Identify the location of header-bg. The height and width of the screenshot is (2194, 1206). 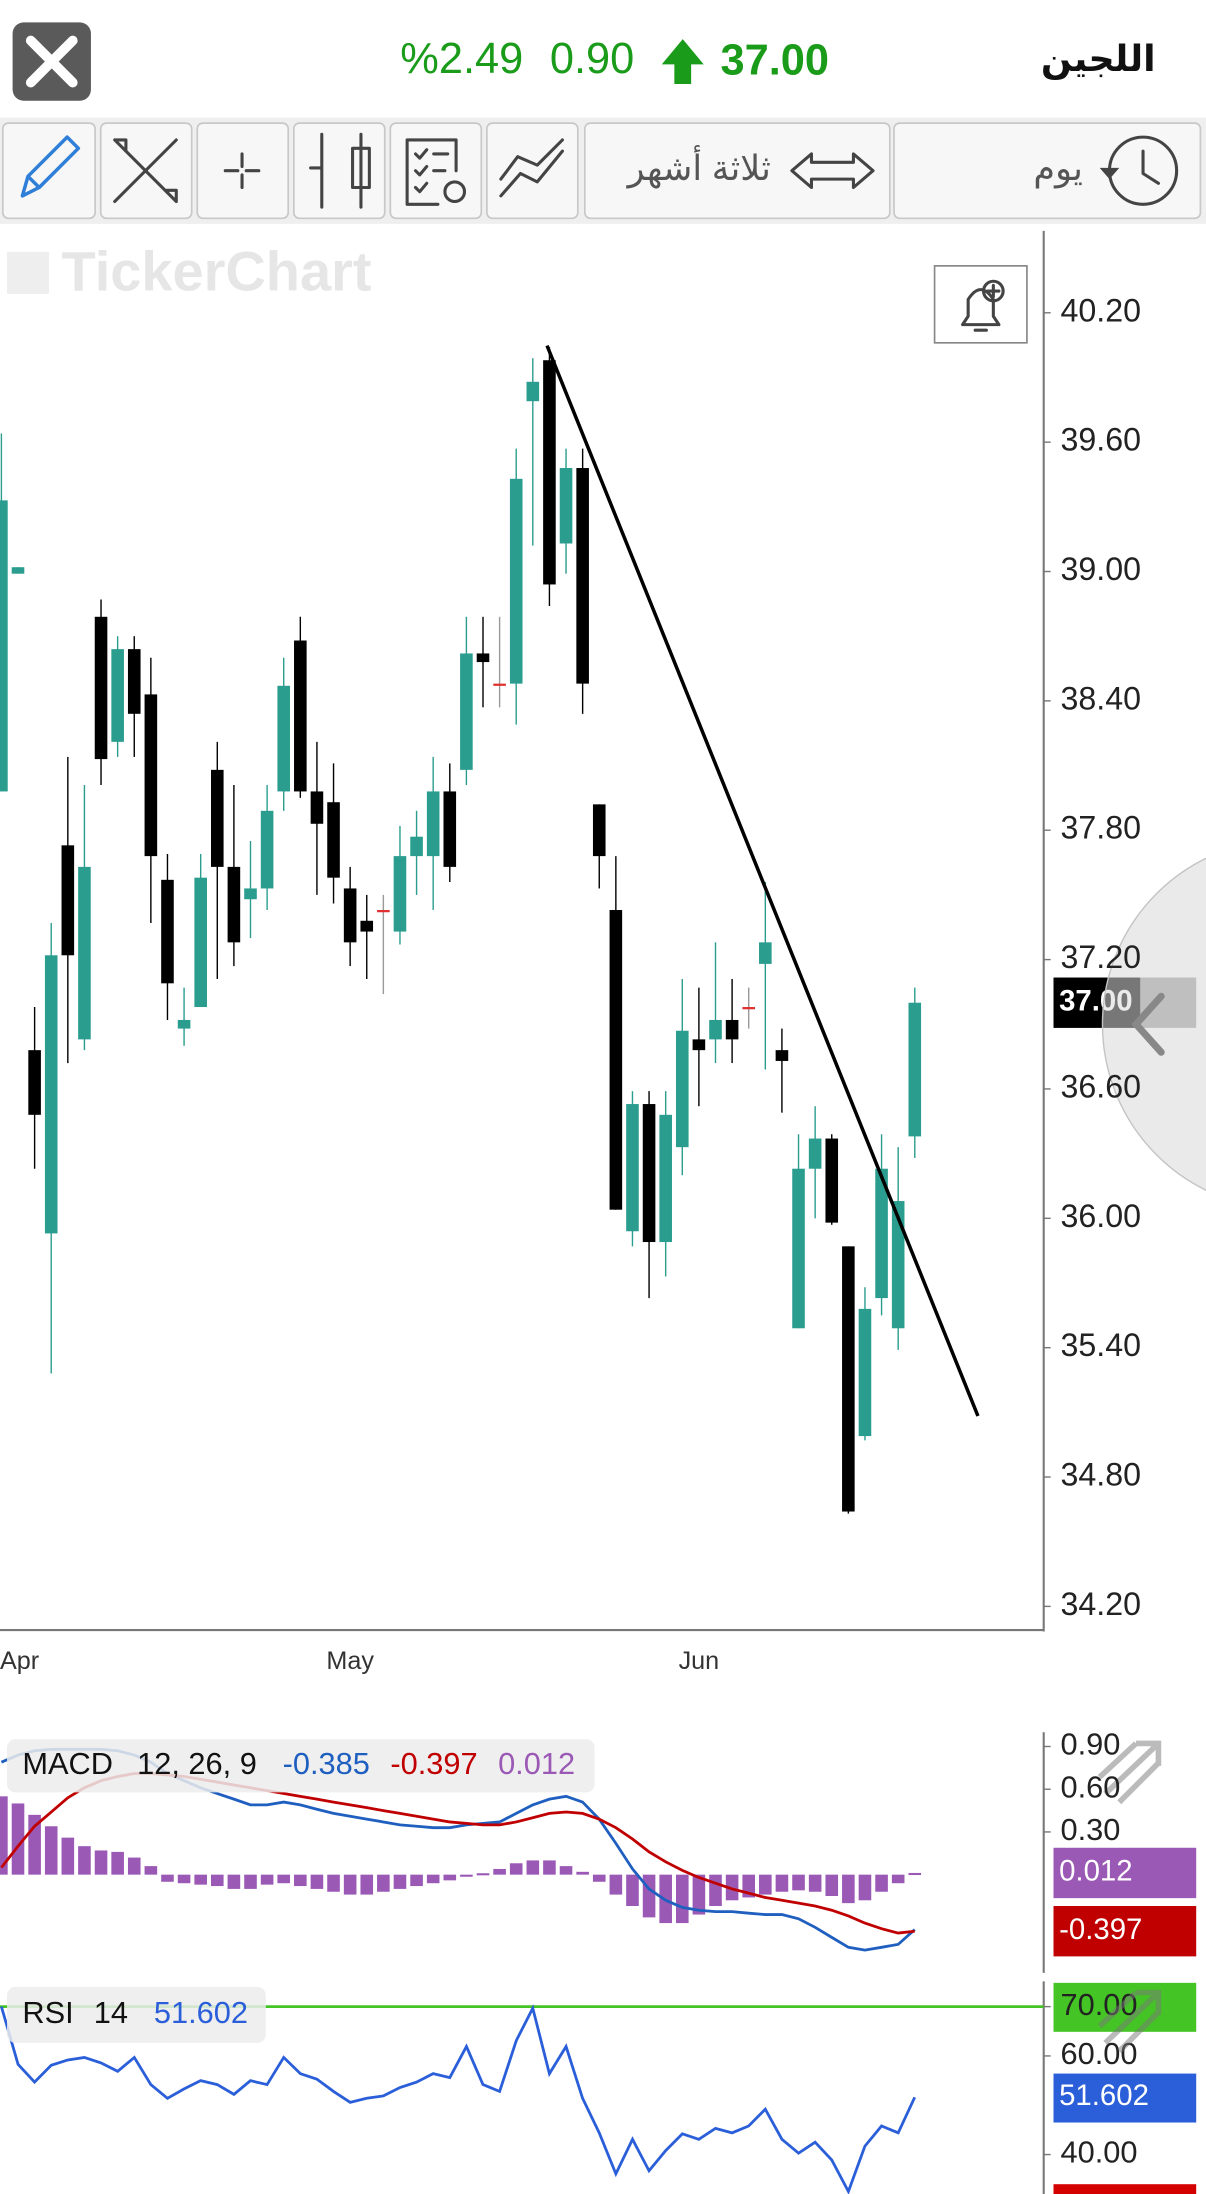
(603, 59).